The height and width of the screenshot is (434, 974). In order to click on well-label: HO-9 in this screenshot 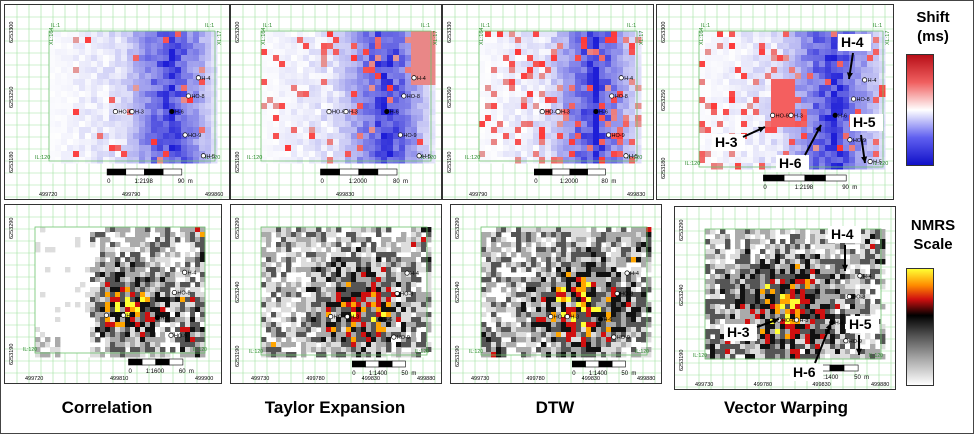, I will do `click(403, 338)`.